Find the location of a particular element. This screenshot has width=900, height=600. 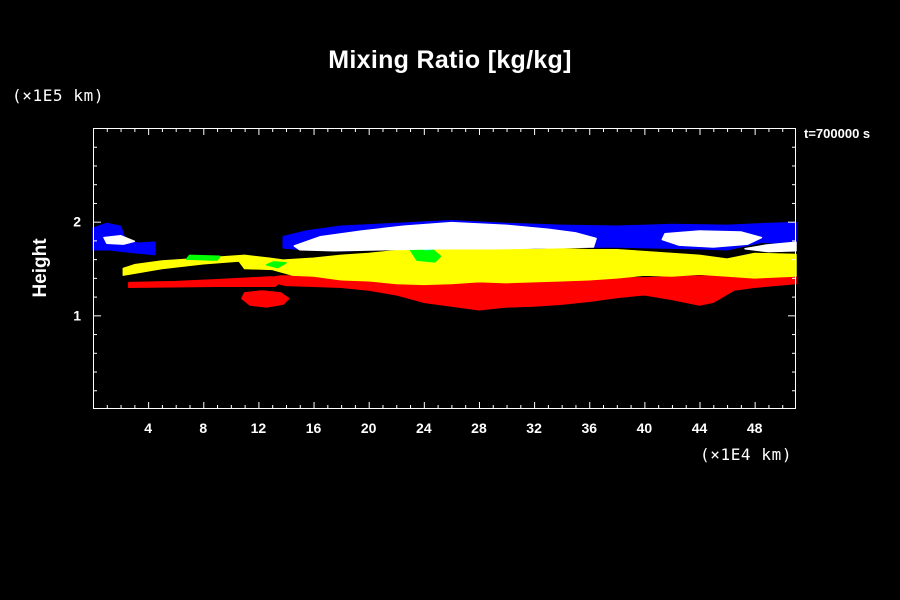

chart-title: Mixing Ratio [kg/kg] is located at coordinates (450, 60).